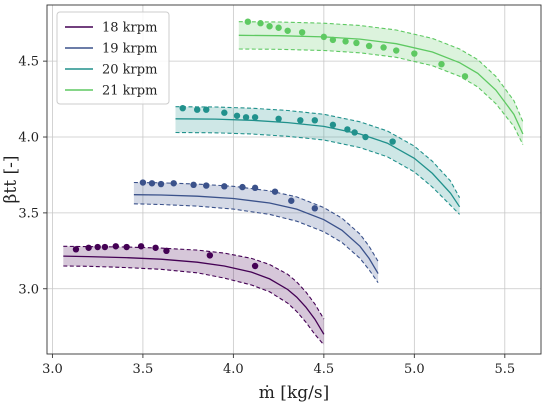  What do you see at coordinates (28, 289) in the screenshot?
I see `y-tick-label: 3.0` at bounding box center [28, 289].